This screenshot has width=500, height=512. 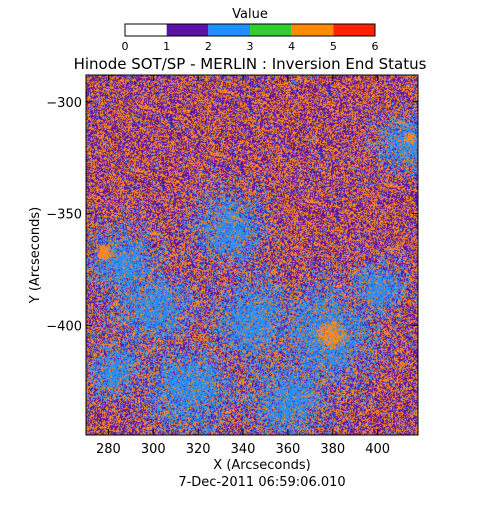 I want to click on colorbar-tick-label: 6, so click(x=375, y=46).